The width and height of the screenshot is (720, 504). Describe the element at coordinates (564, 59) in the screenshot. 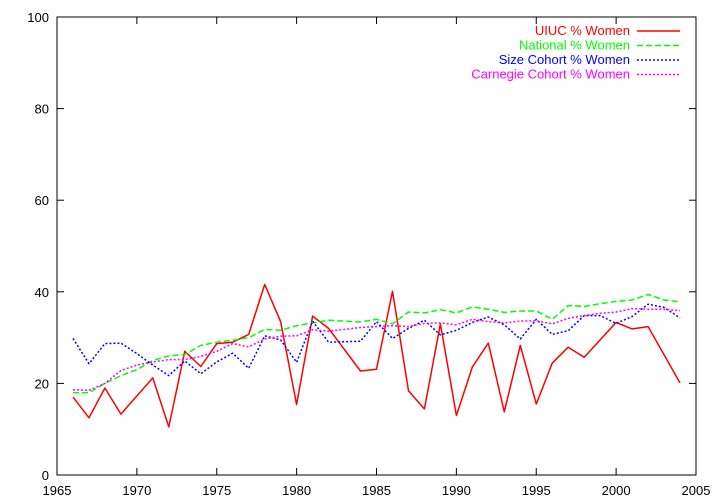

I see `legend-label-2: Size Cohort % Women` at that location.